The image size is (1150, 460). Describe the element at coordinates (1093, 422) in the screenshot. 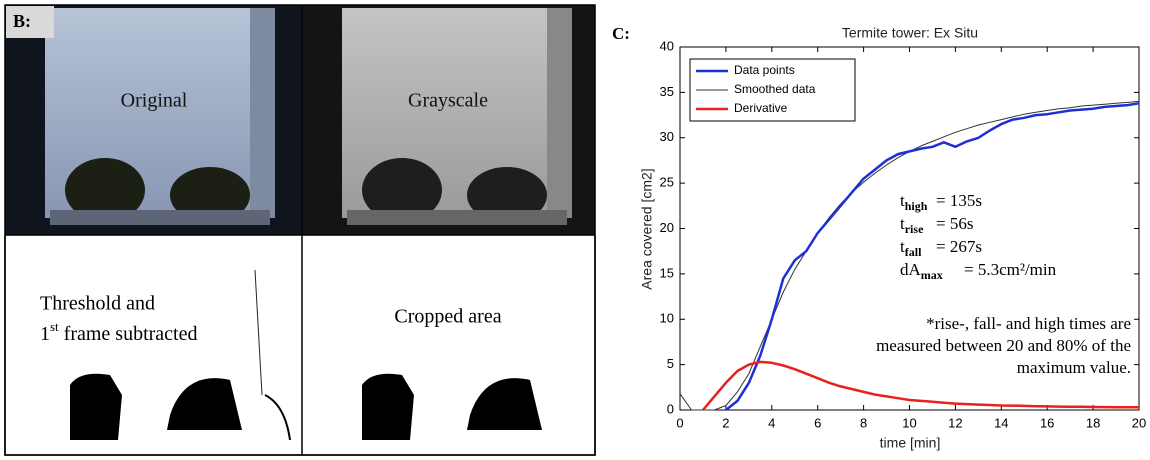

I see `x-tick-label: 18` at that location.